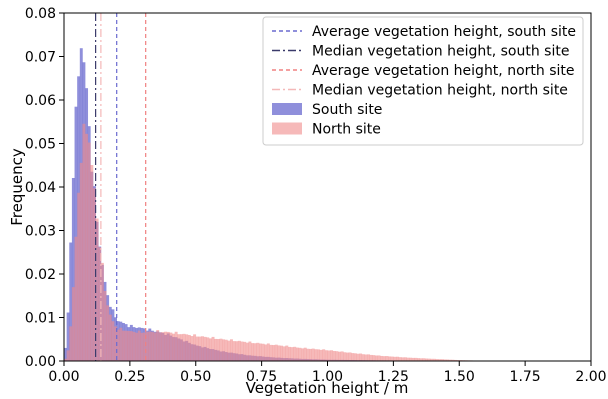  I want to click on legend-label: Median vegetation height, south site, so click(440, 52).